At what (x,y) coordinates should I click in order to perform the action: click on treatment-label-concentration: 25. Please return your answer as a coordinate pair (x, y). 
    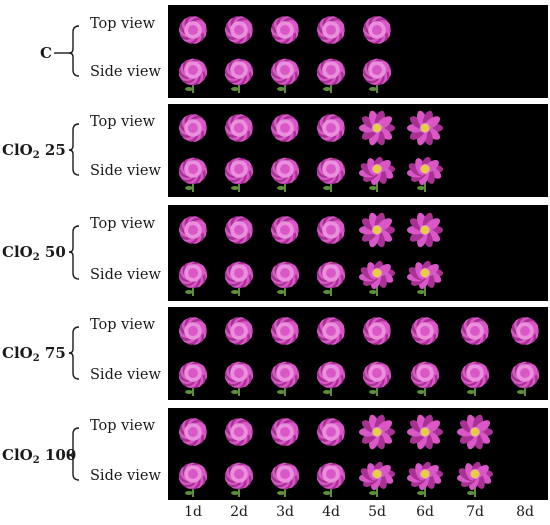
    Looking at the image, I should click on (52, 150).